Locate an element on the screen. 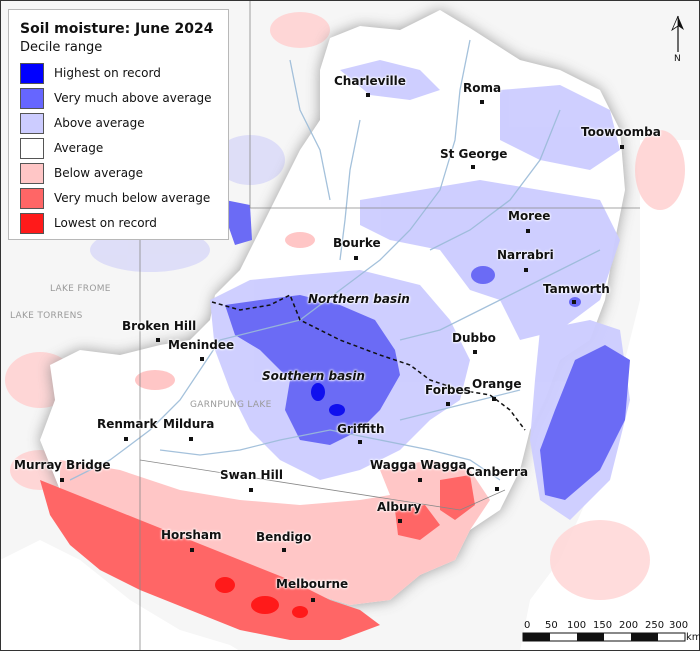 Image resolution: width=700 pixels, height=651 pixels. town-label-forbes: Forbes is located at coordinates (448, 390).